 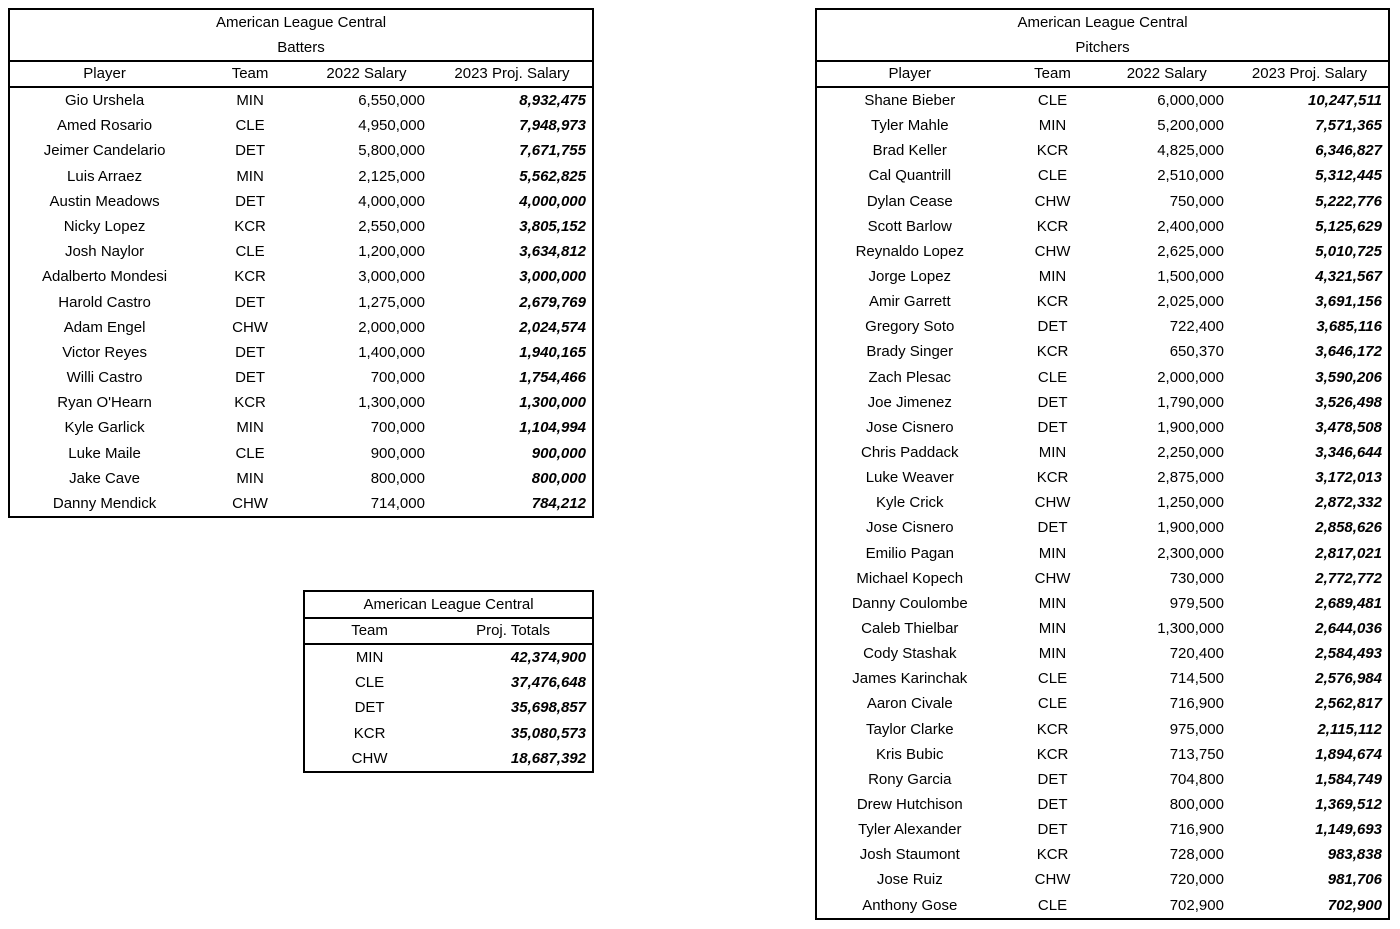 I want to click on proj-total-cell: 35,698,857, so click(x=548, y=708).